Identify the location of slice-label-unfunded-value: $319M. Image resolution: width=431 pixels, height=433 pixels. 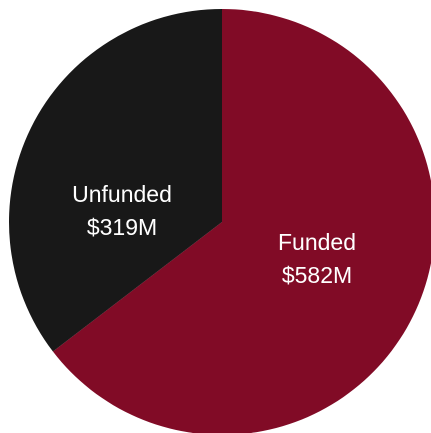
(122, 227).